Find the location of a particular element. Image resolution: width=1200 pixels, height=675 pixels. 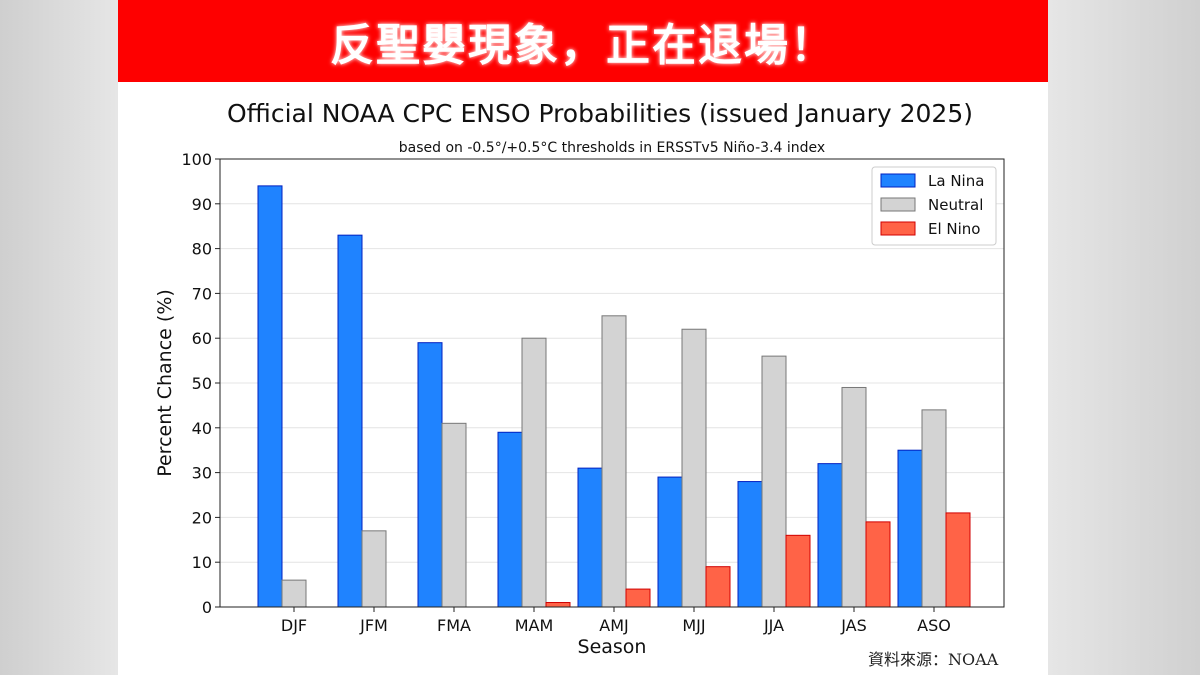

headline-banner: 反聖嬰現象，正在退場！ is located at coordinates (583, 41).